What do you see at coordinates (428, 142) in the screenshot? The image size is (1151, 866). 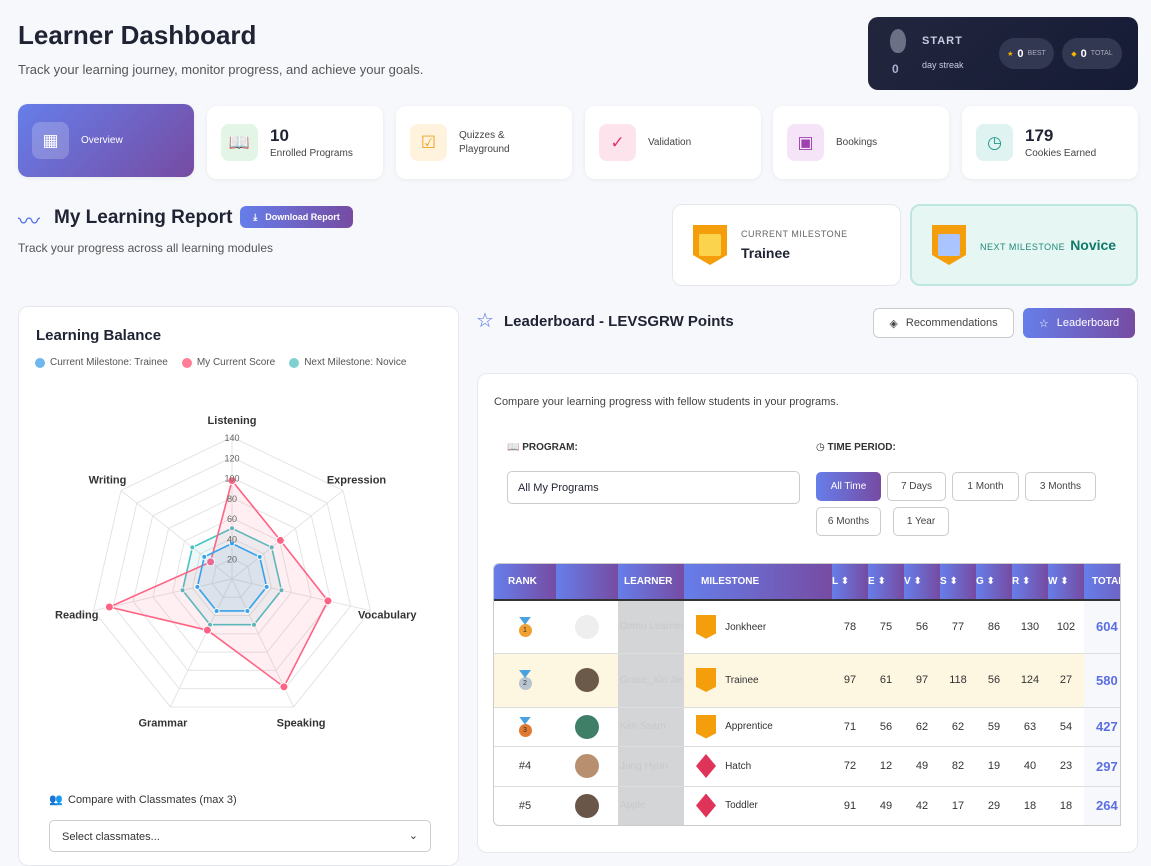 I see `checkbox-icon: ☑` at bounding box center [428, 142].